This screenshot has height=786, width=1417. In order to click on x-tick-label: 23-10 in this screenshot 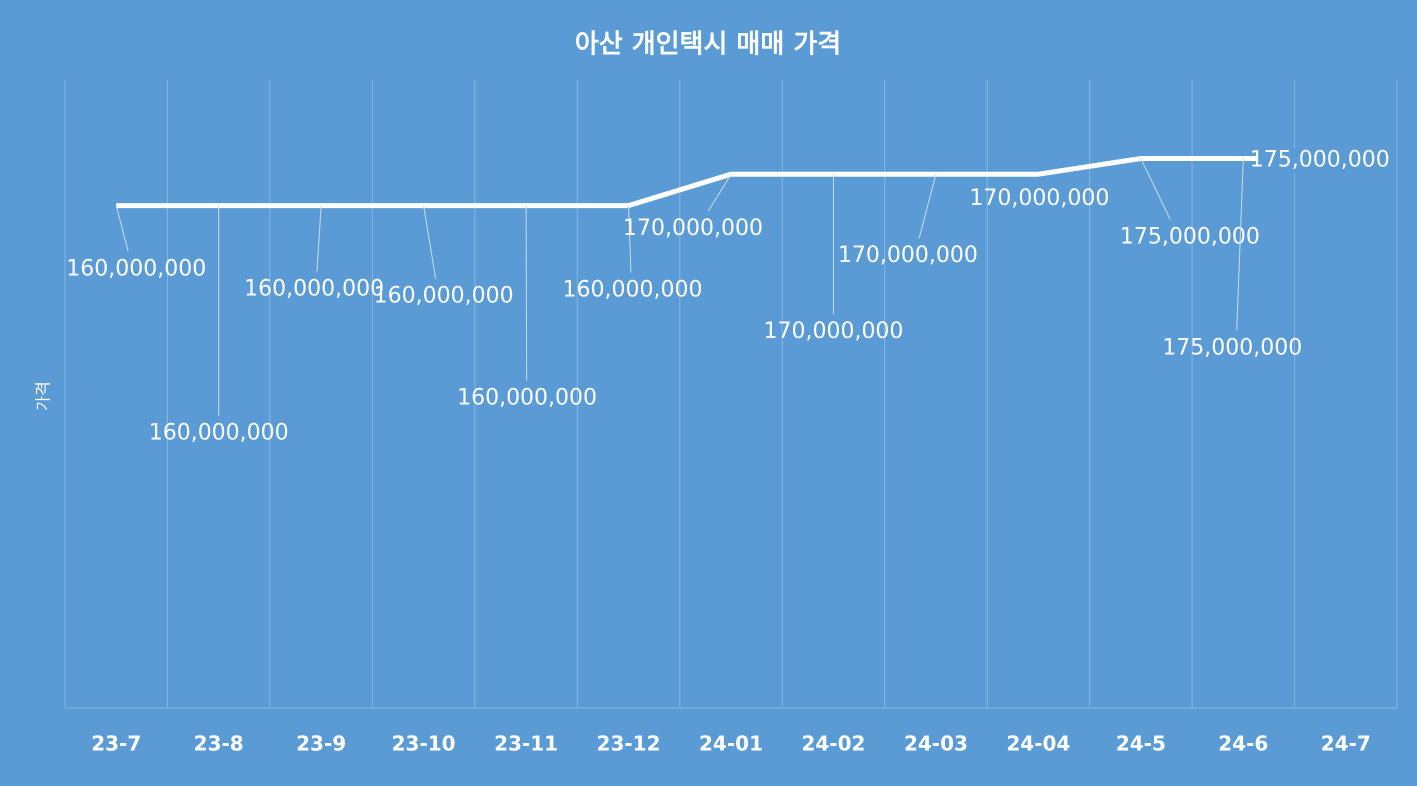, I will do `click(424, 744)`.